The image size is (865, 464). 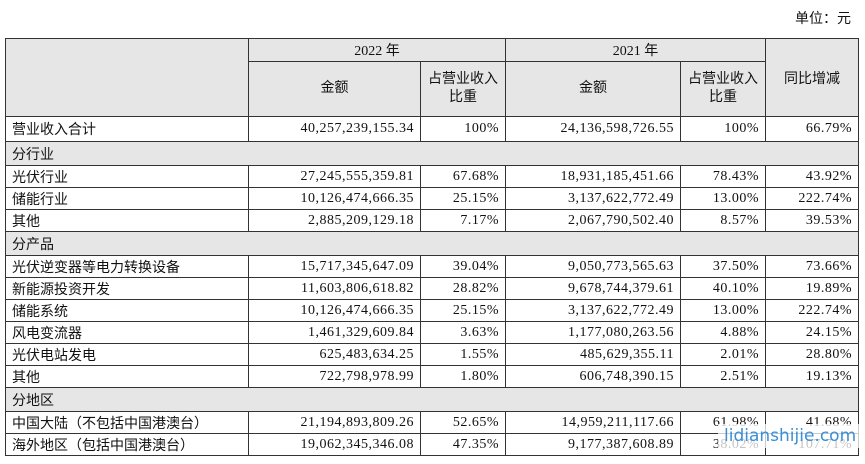 I want to click on unit-note: 单位：元, so click(x=823, y=19).